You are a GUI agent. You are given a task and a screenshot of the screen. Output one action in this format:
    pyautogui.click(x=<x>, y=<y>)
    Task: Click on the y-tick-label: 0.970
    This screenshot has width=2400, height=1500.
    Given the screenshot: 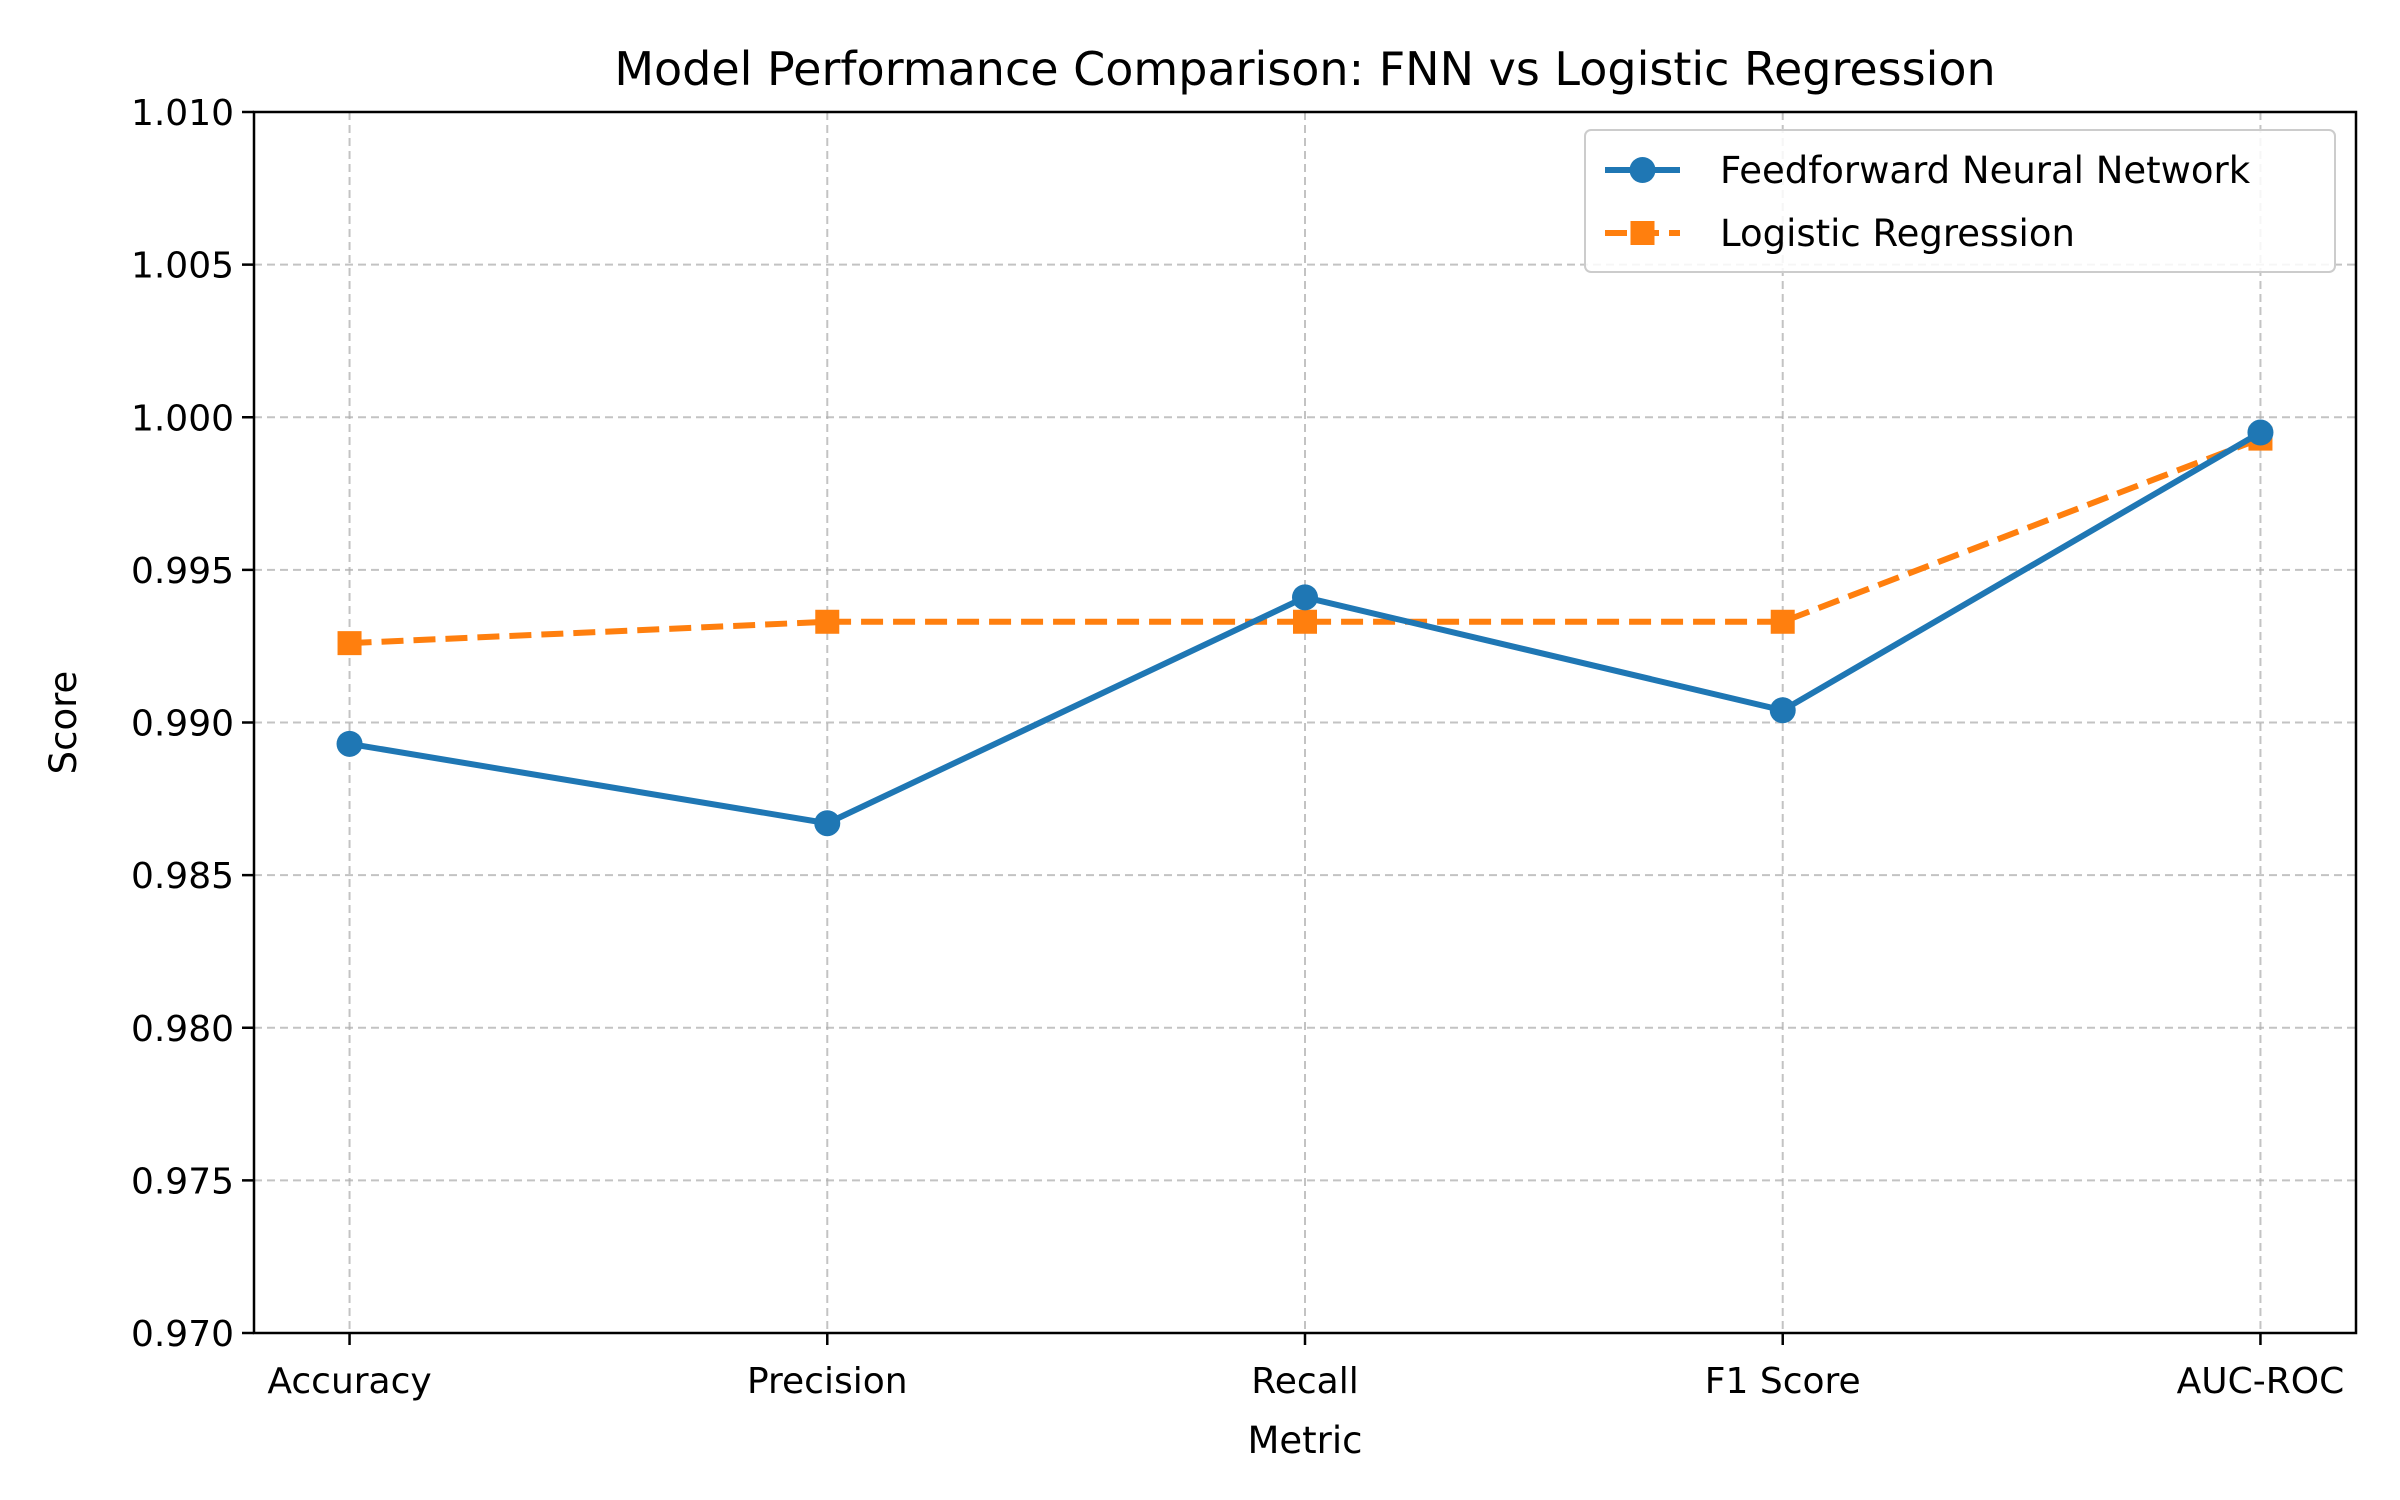 What is the action you would take?
    pyautogui.click(x=182, y=1334)
    